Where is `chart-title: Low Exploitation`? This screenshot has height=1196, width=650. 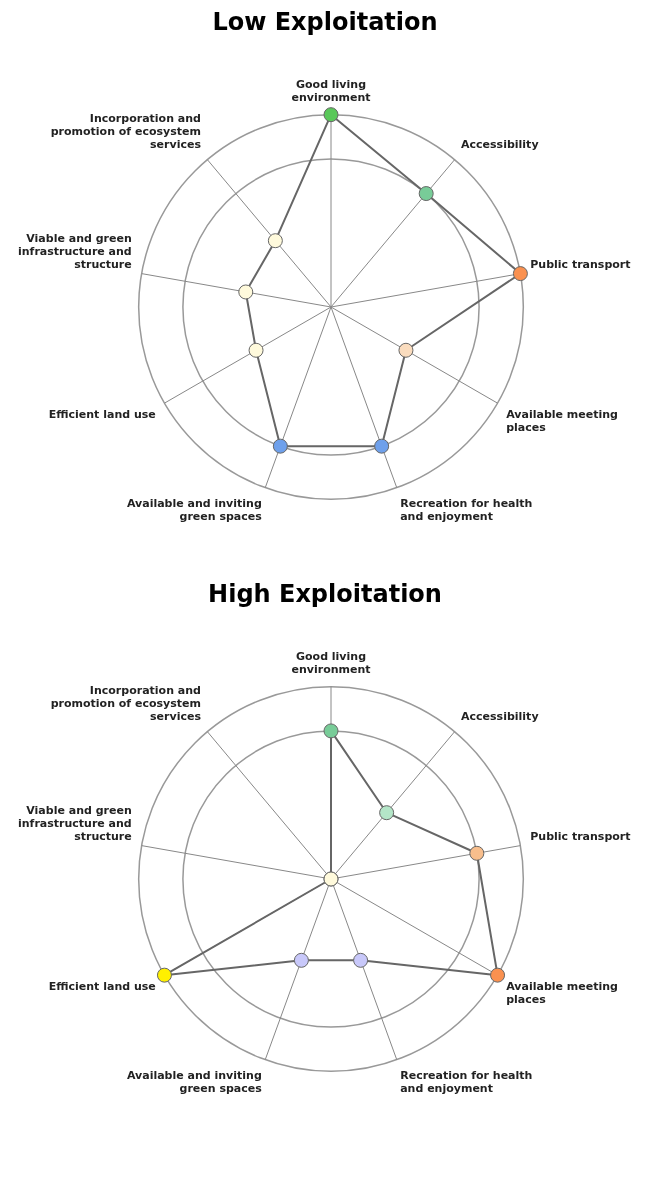 chart-title: Low Exploitation is located at coordinates (325, 22).